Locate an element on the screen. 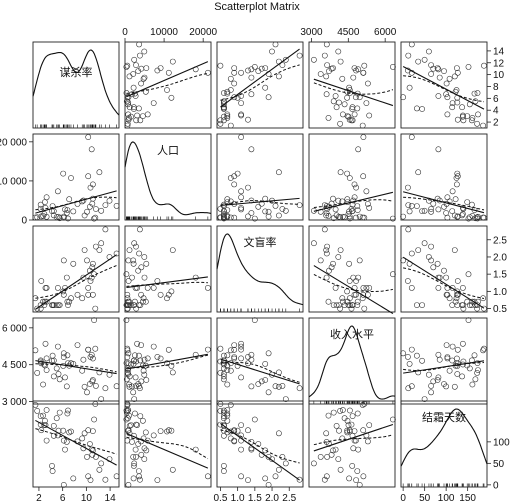  tick-label: 50 is located at coordinates (499, 464).